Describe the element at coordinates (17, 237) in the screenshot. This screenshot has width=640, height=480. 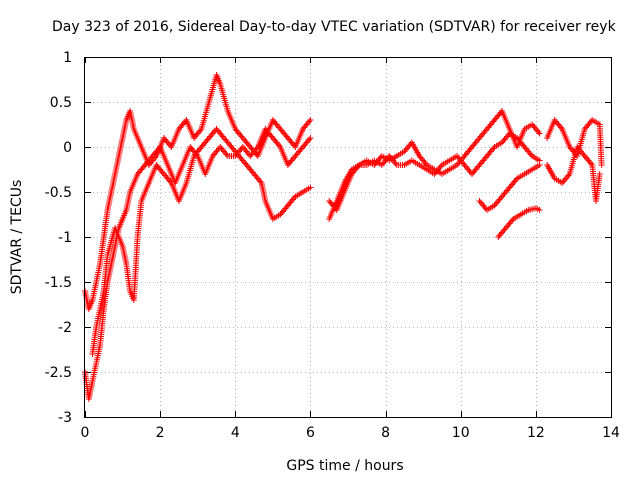
I see `y-axis-label: SDTVAR / TECUs` at that location.